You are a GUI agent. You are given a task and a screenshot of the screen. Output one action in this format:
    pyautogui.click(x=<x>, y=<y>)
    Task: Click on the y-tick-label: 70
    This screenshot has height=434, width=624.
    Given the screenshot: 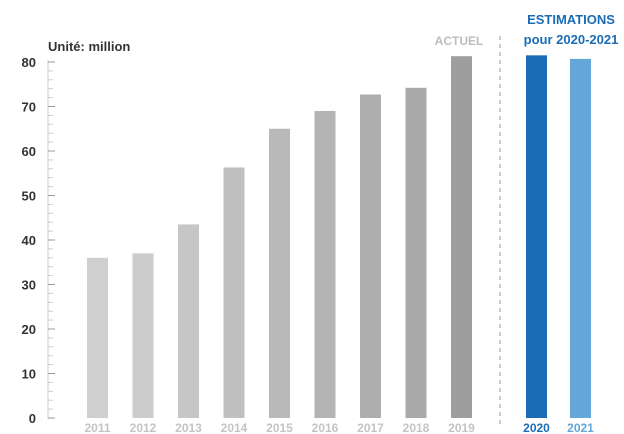 What is the action you would take?
    pyautogui.click(x=29, y=107)
    